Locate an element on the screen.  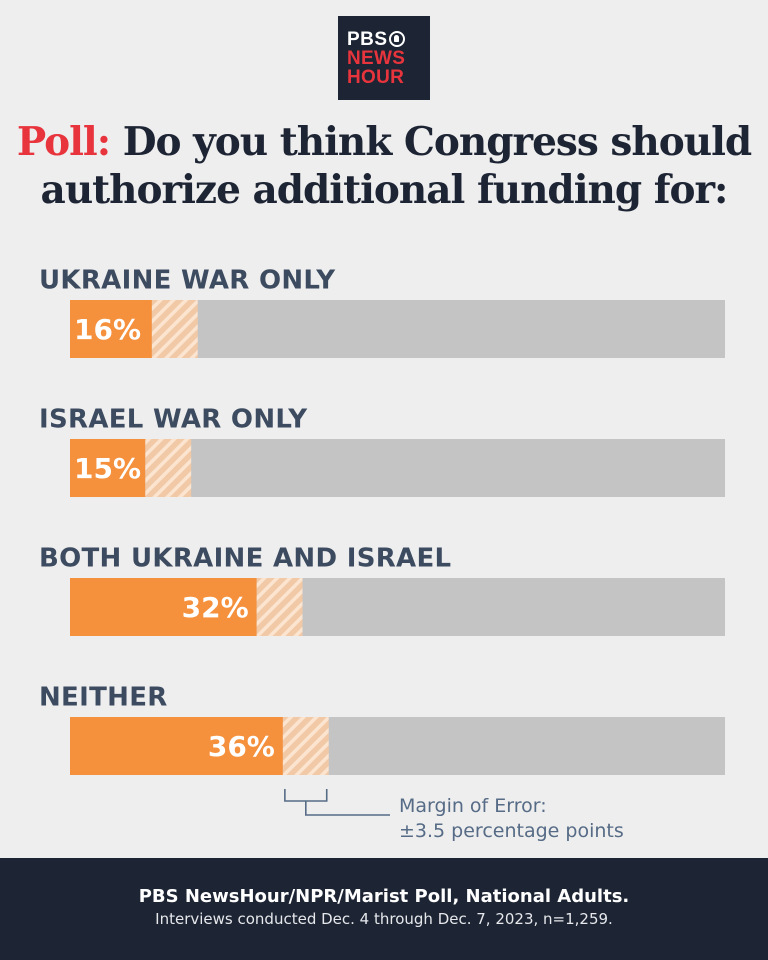
moe-leader-line is located at coordinates (347, 808).